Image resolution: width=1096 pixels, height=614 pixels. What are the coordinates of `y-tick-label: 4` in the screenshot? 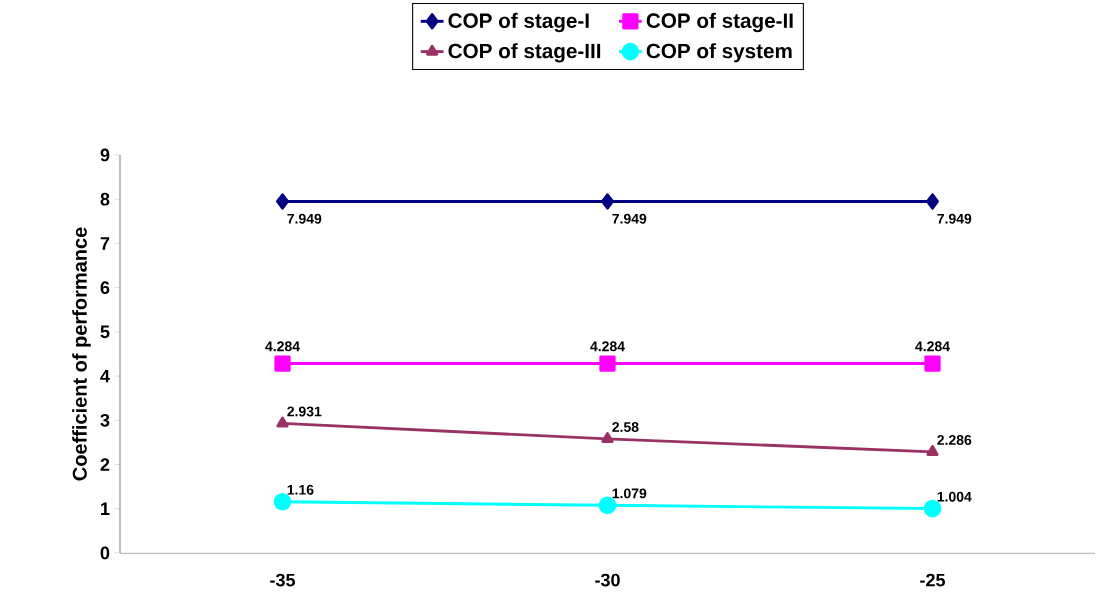 It's located at (105, 376).